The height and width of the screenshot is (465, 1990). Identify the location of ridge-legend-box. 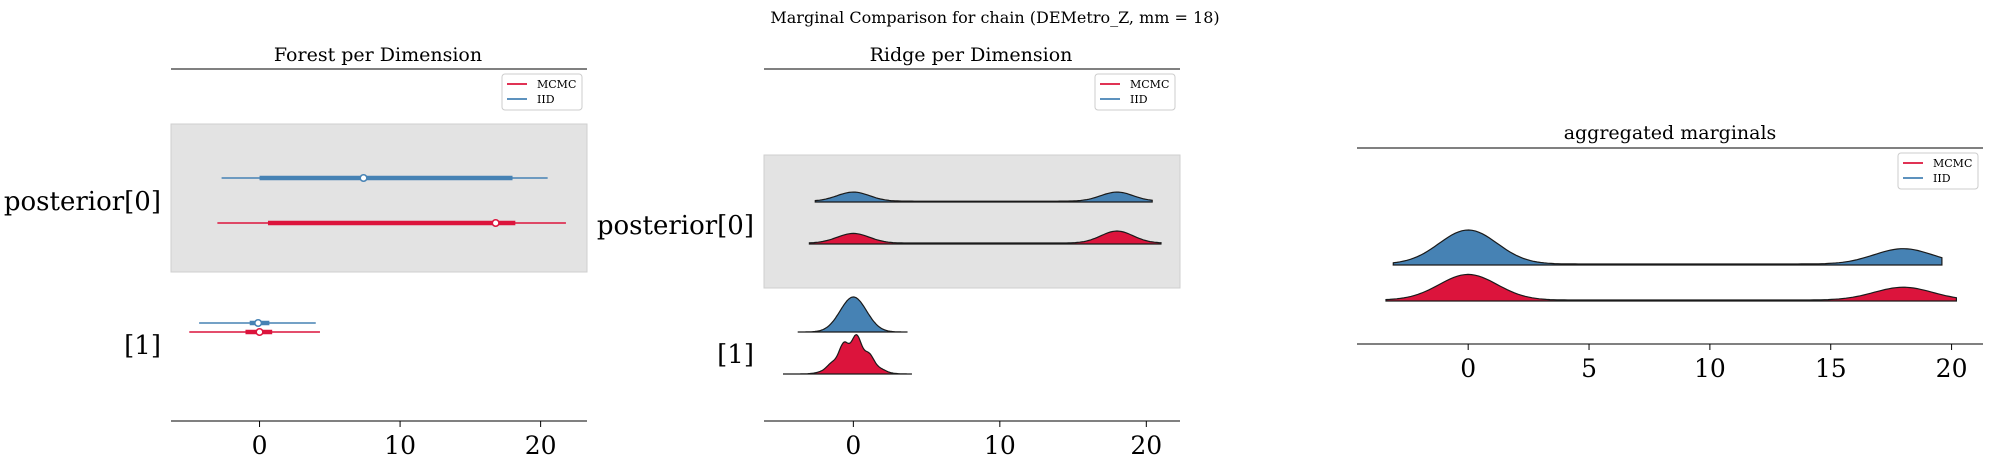
(1135, 92).